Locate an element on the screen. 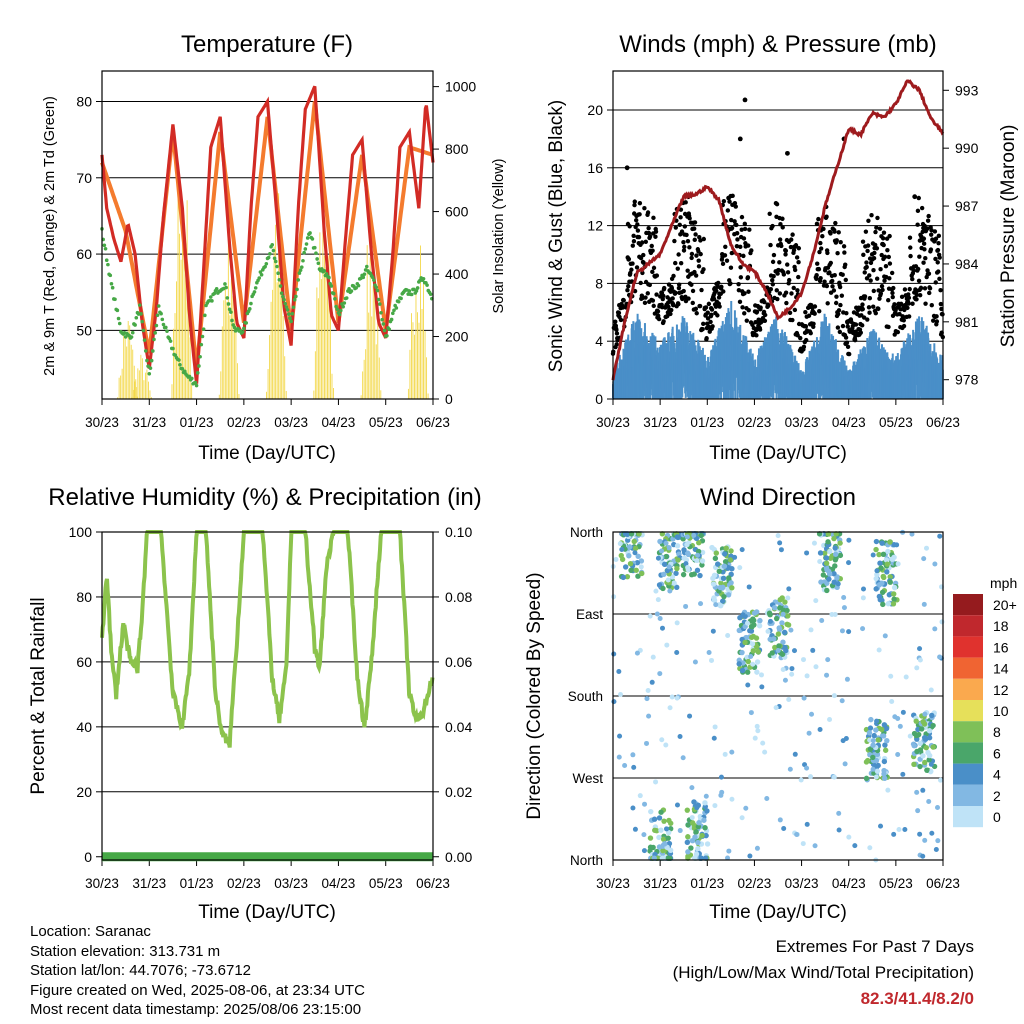 Image resolution: width=1024 pixels, height=1024 pixels. legend-swatch is located at coordinates (968, 732).